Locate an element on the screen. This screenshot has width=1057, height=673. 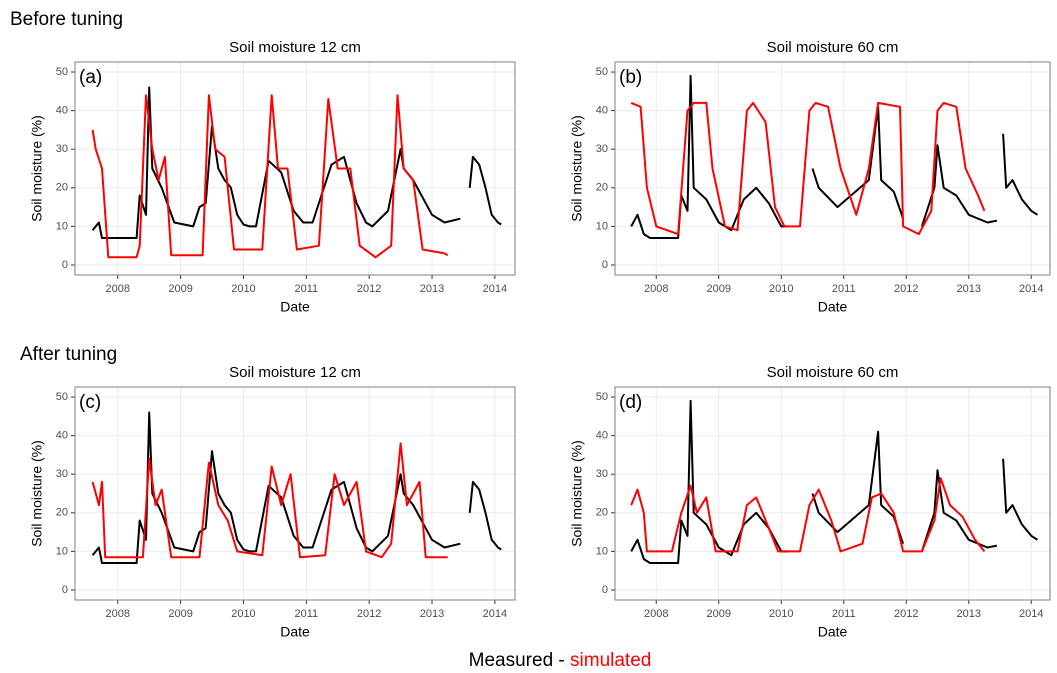
section-heading: Before tuning is located at coordinates (66, 19).